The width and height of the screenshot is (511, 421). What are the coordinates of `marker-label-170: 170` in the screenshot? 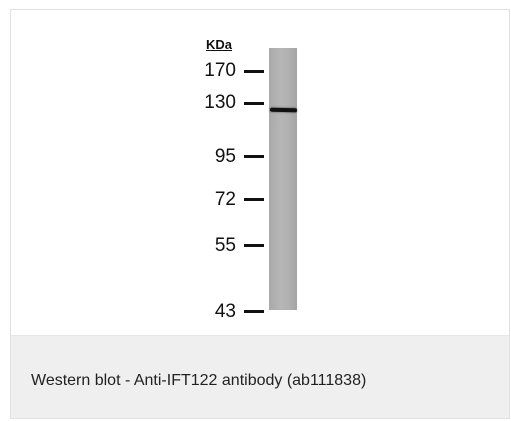 It's located at (220, 70).